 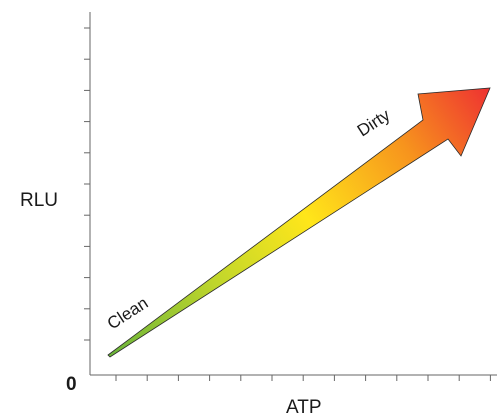 I want to click on clean-label: Clean, so click(x=128, y=313).